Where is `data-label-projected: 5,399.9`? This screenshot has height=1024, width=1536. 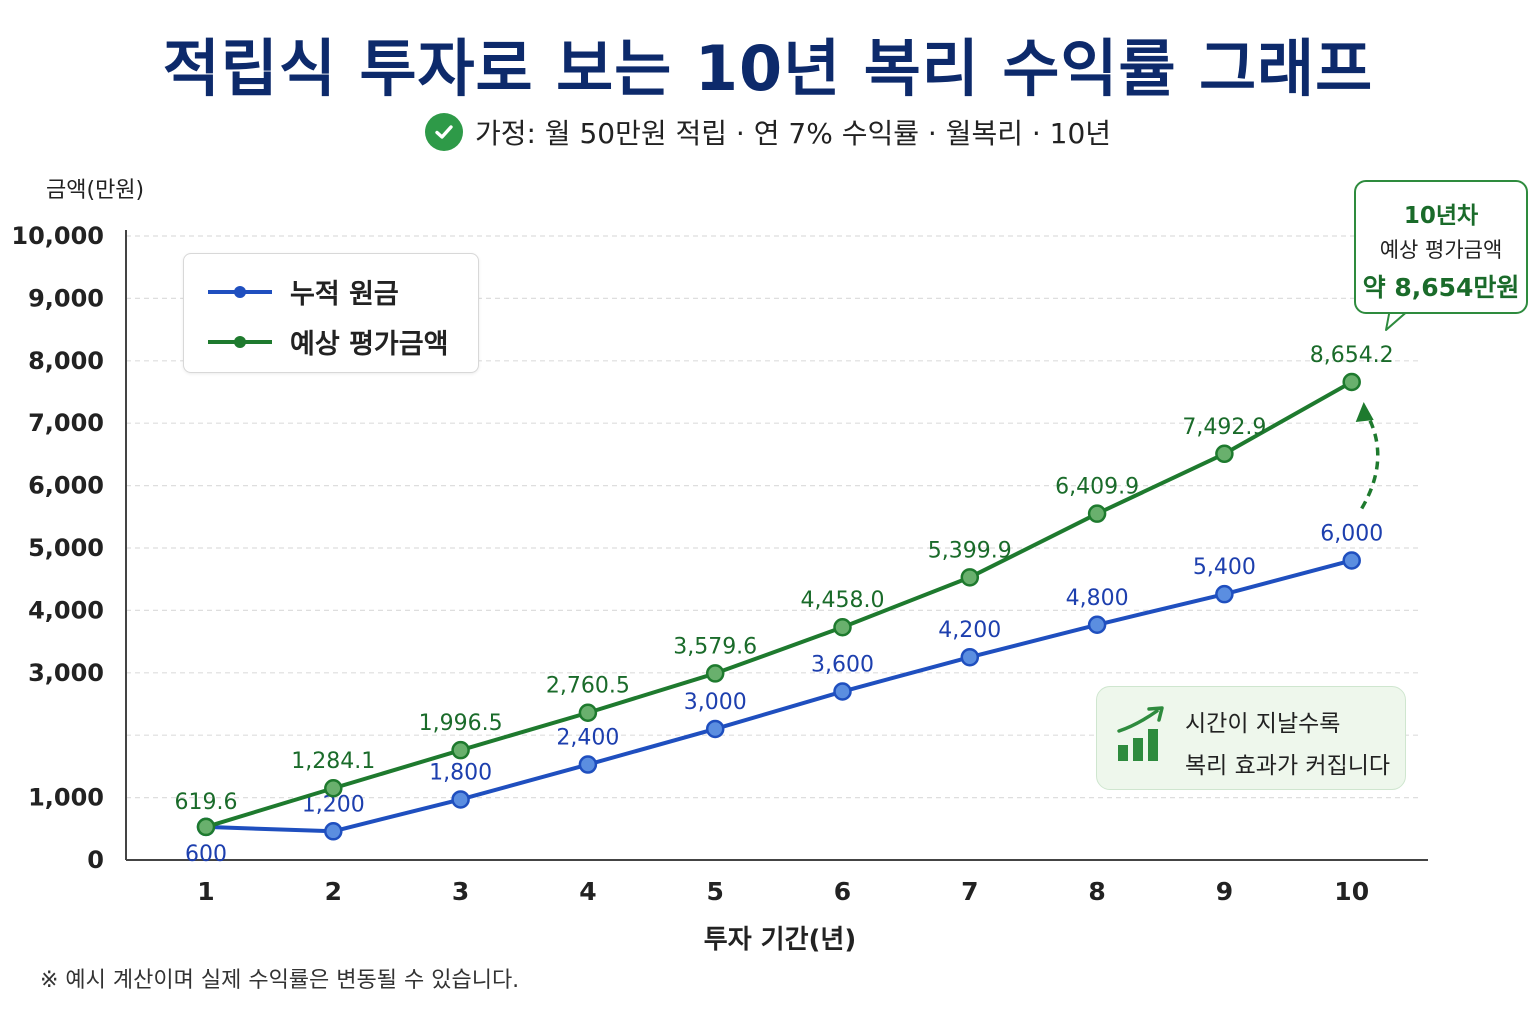
data-label-projected: 5,399.9 is located at coordinates (970, 550).